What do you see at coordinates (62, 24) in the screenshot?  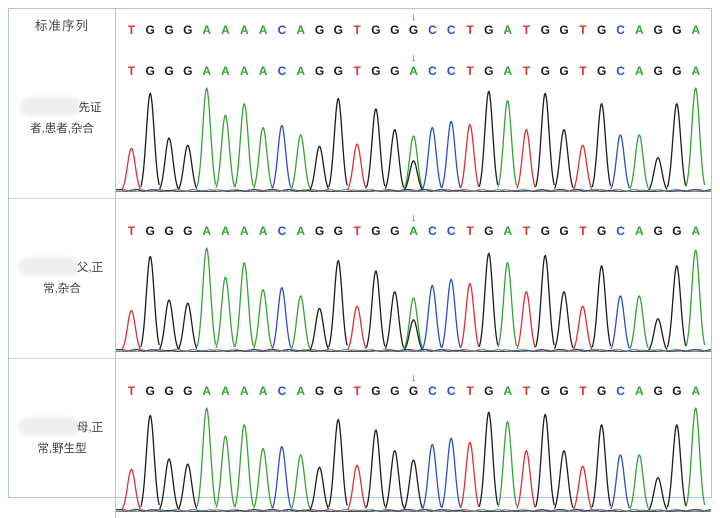 I see `standard-sequence-label-cell: 标准序列` at bounding box center [62, 24].